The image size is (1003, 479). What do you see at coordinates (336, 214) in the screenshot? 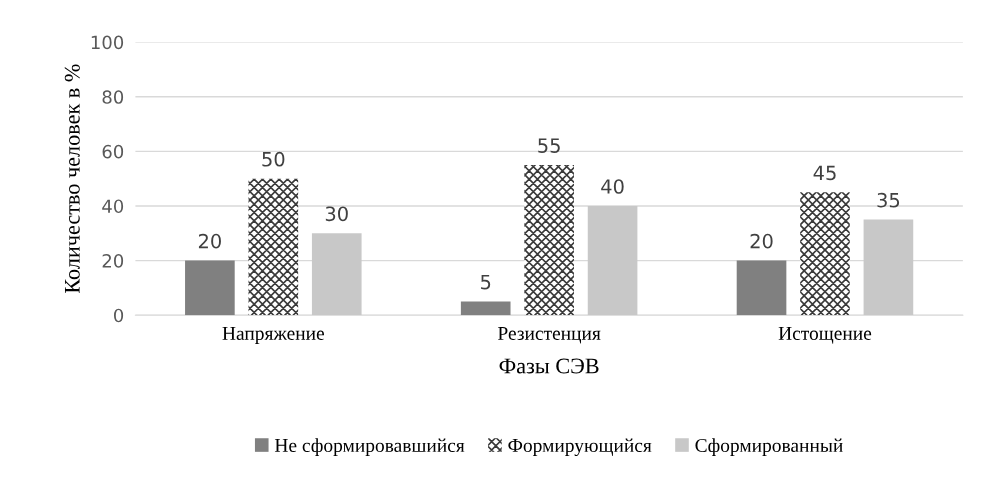
I see `data-label: 30` at bounding box center [336, 214].